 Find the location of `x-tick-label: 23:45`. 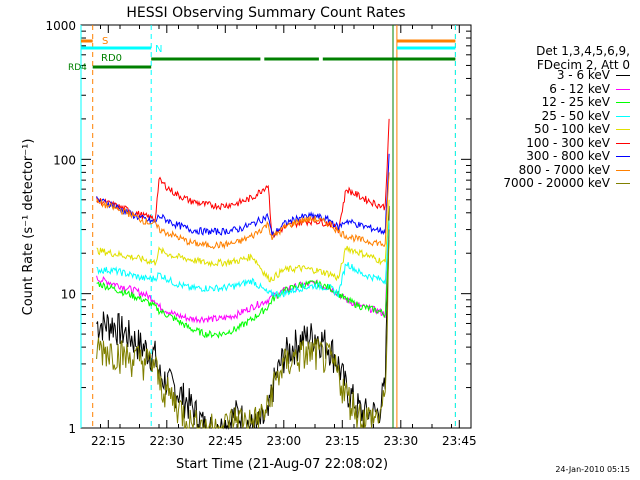

x-tick-label: 23:45 is located at coordinates (459, 441).